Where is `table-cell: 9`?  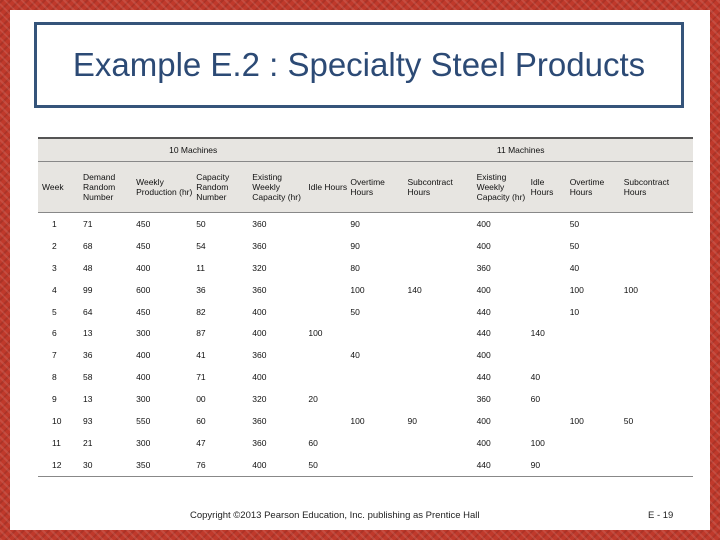
table-cell: 9 is located at coordinates (54, 399).